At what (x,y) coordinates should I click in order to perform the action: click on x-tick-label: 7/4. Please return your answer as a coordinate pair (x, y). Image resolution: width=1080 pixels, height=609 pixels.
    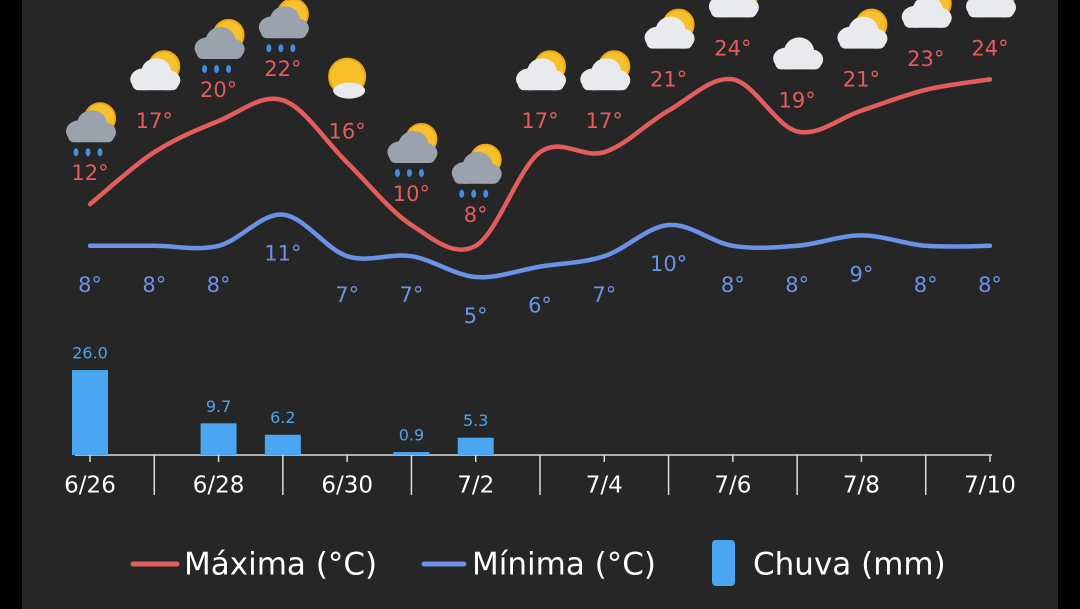
    Looking at the image, I should click on (604, 486).